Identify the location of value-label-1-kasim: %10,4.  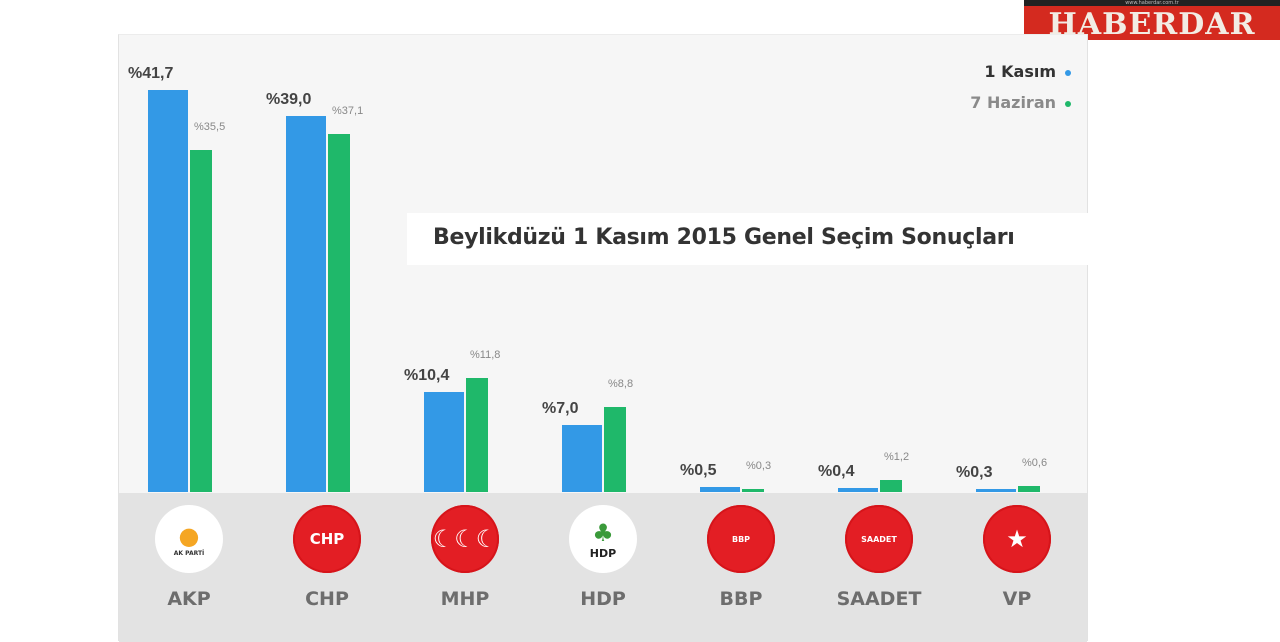
(427, 375).